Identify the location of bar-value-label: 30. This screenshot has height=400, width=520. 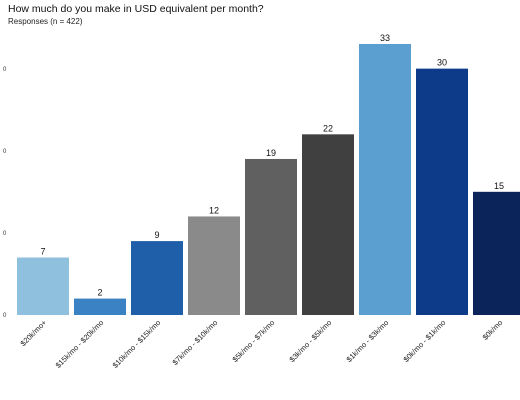
(442, 63).